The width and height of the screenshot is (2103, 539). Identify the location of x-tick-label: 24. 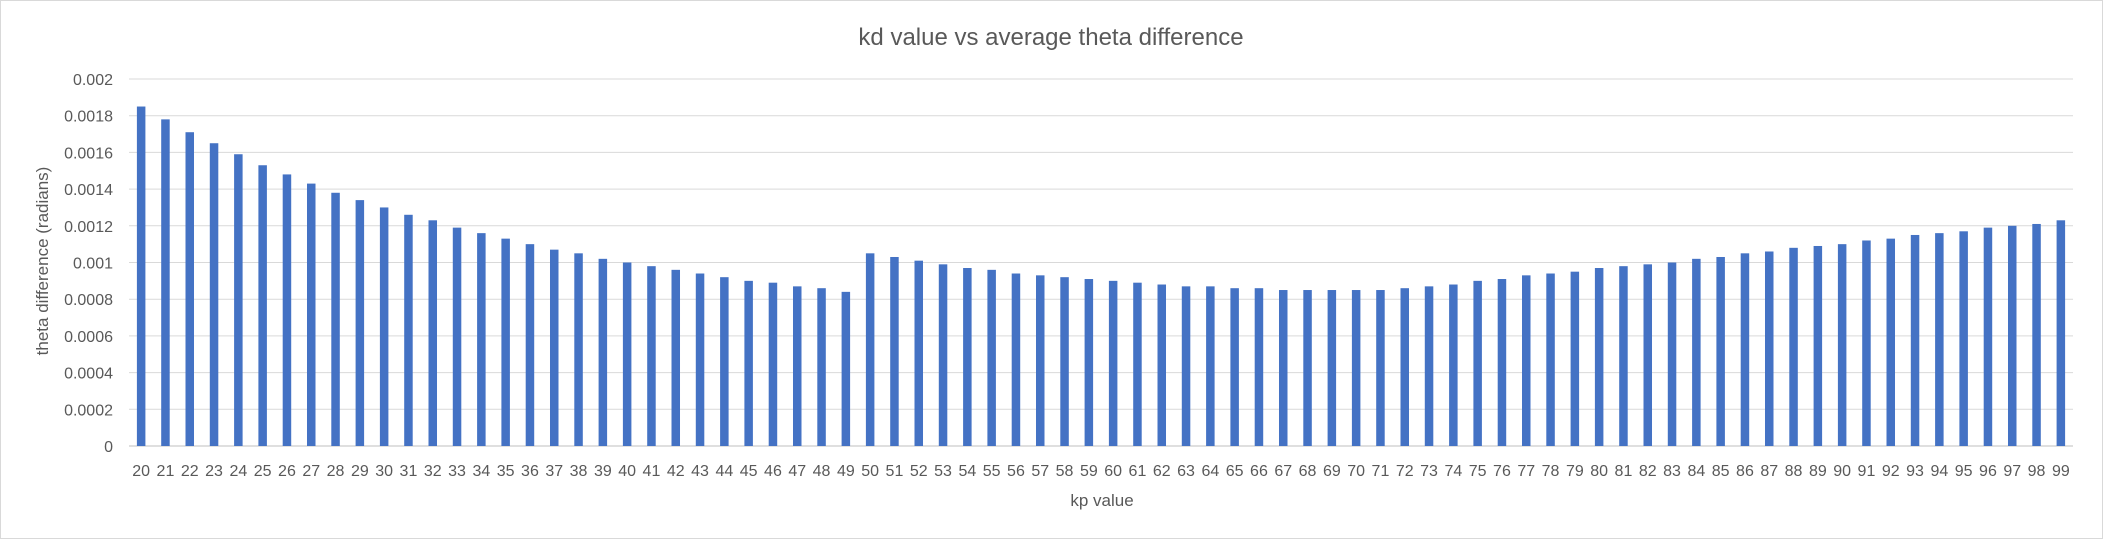
(238, 471).